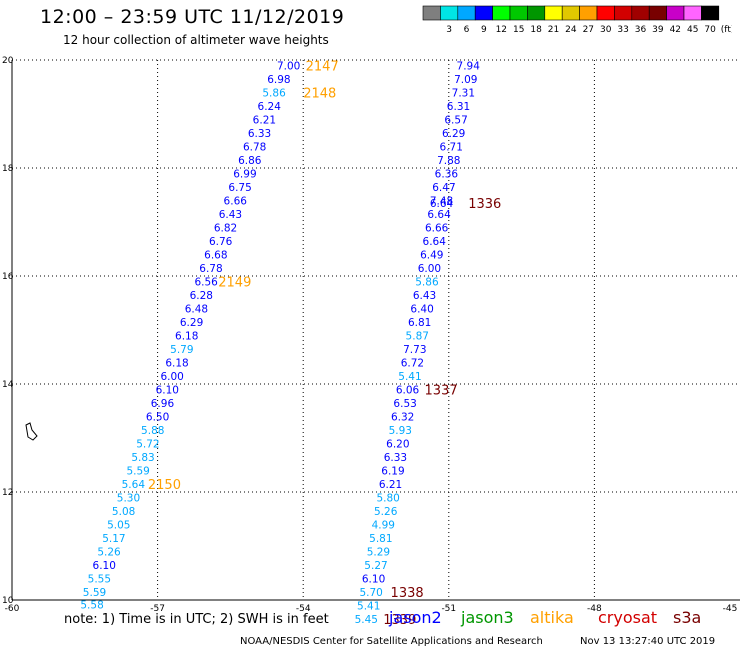 The height and width of the screenshot is (650, 740). I want to click on chart-title: 12:00 – 23:59 UTC 11/12/2019, so click(192, 17).